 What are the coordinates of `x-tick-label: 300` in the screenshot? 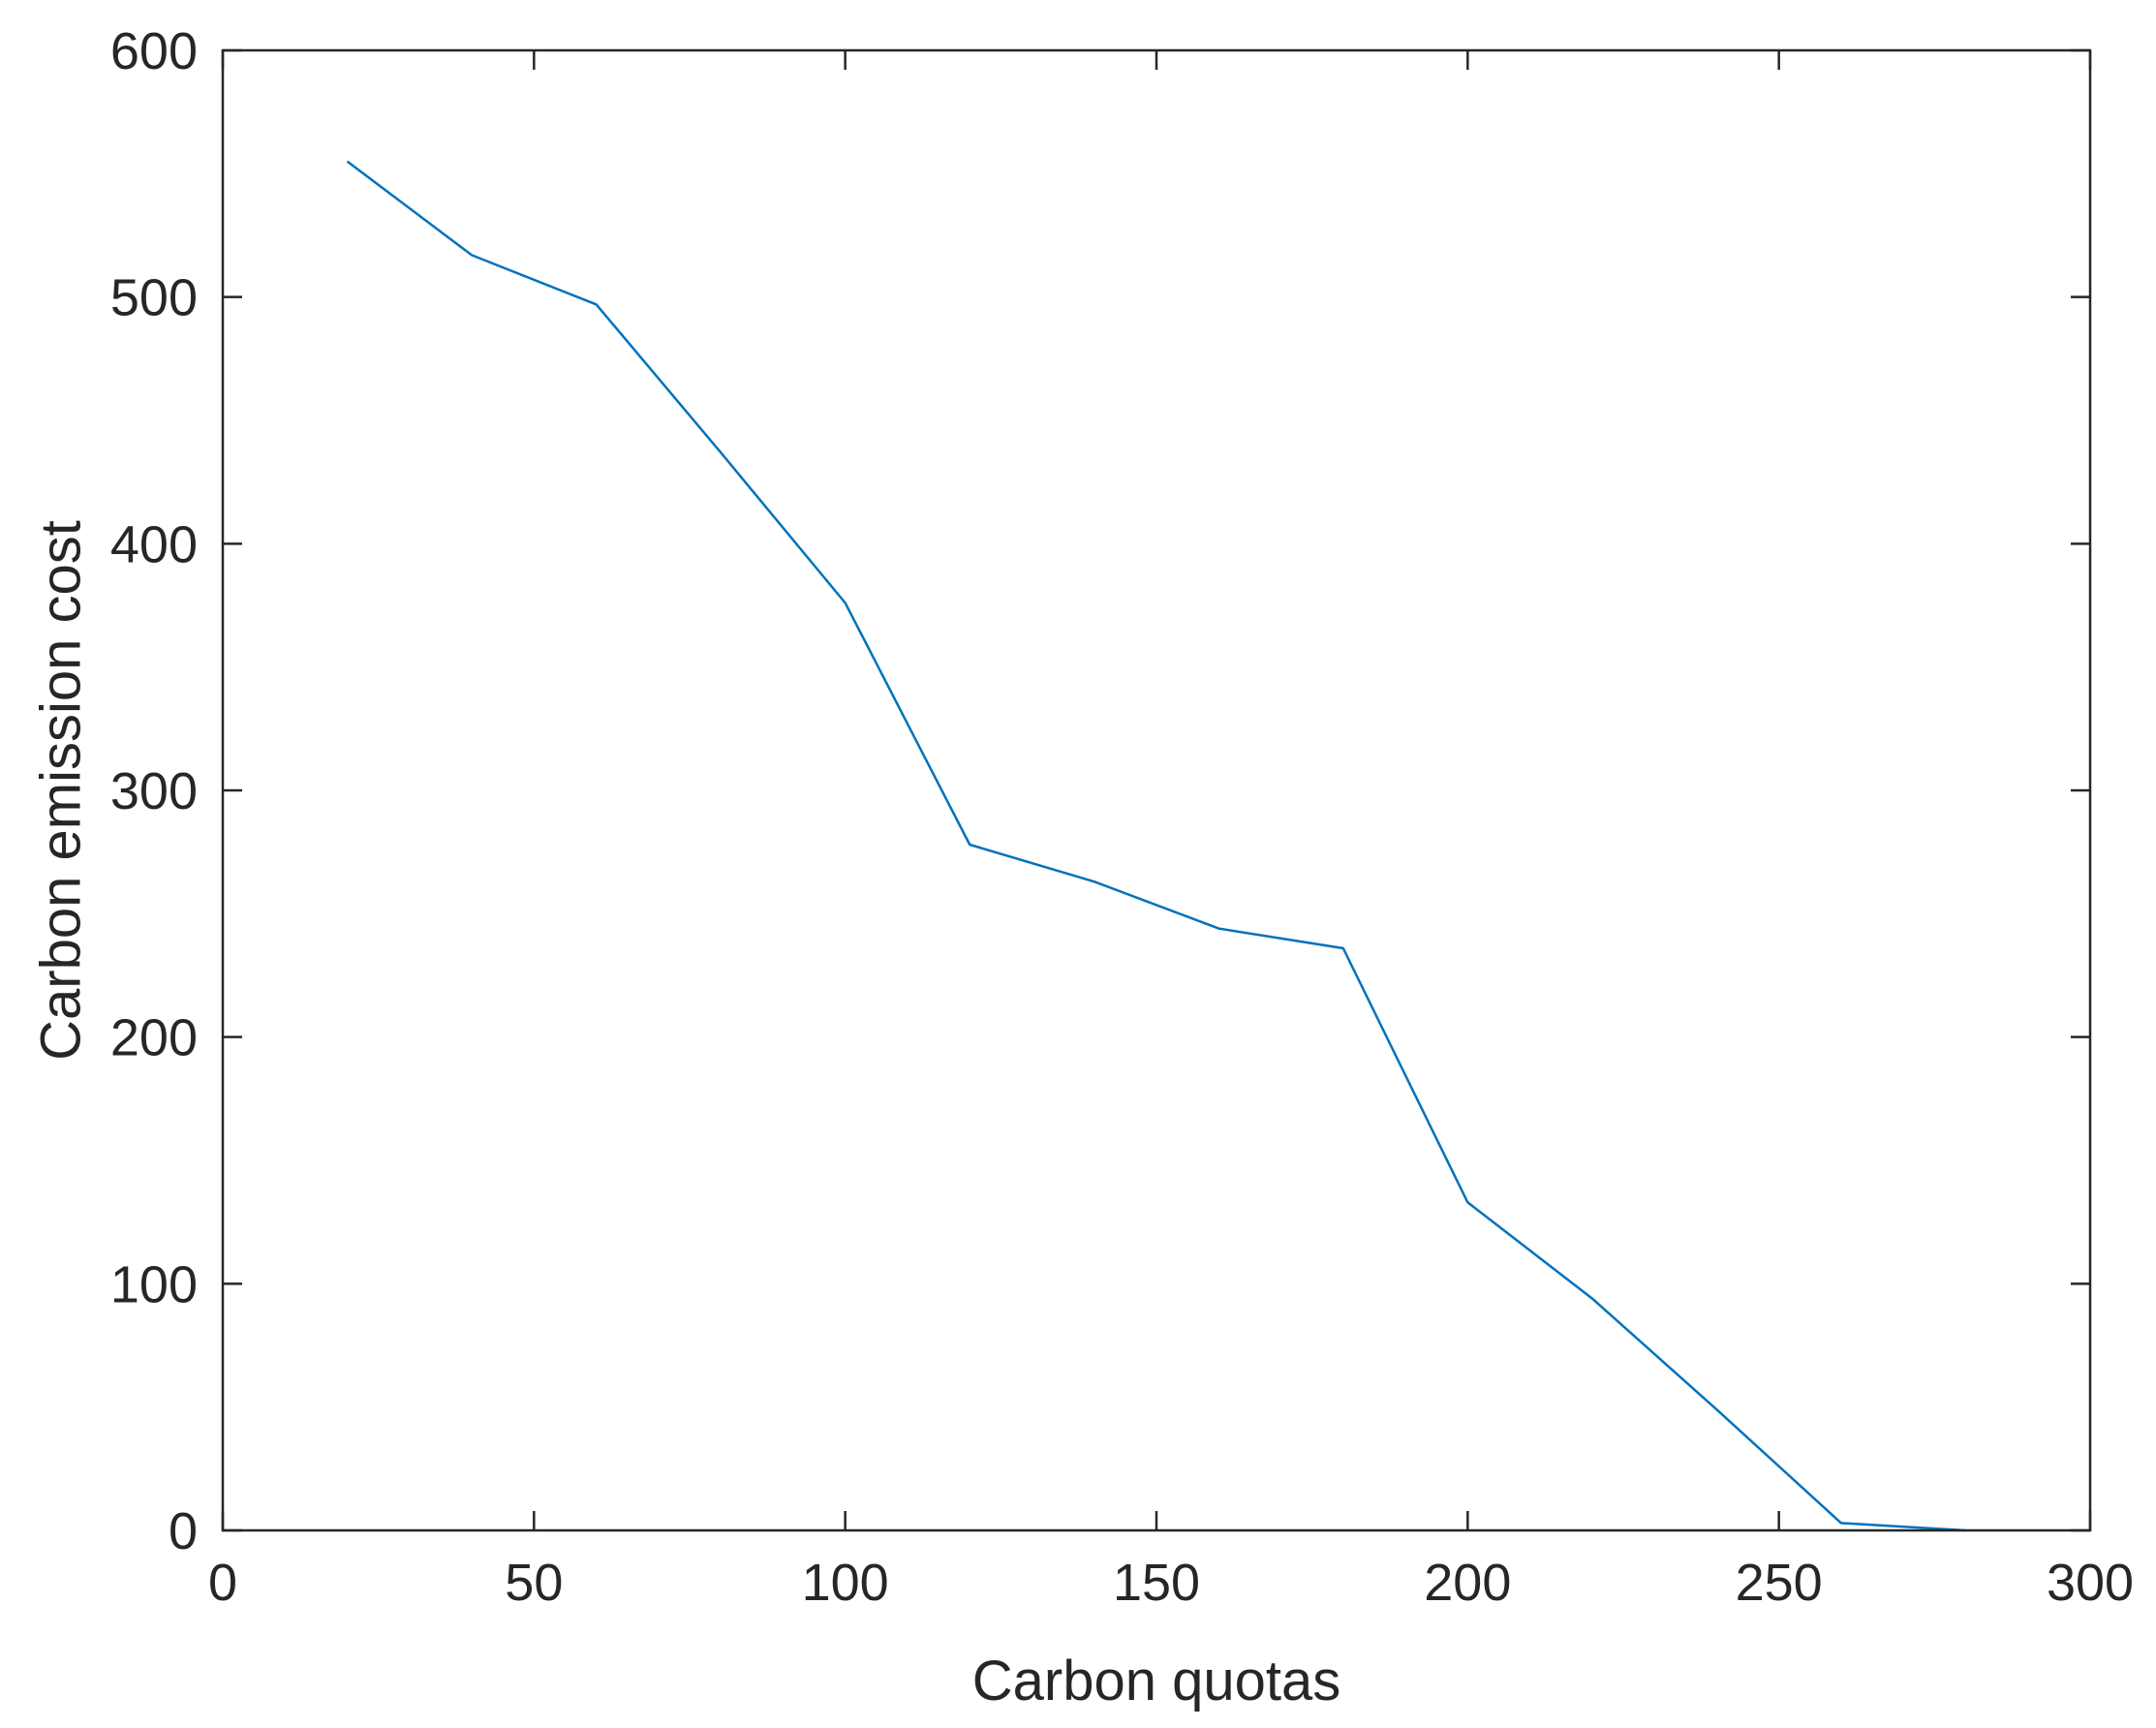 It's located at (2090, 1583).